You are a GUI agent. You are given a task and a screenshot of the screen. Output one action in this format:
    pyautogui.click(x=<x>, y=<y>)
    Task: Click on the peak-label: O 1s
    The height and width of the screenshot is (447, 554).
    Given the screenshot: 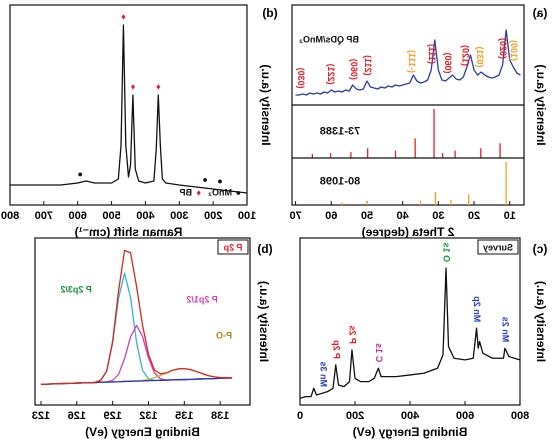 What is the action you would take?
    pyautogui.click(x=447, y=253)
    